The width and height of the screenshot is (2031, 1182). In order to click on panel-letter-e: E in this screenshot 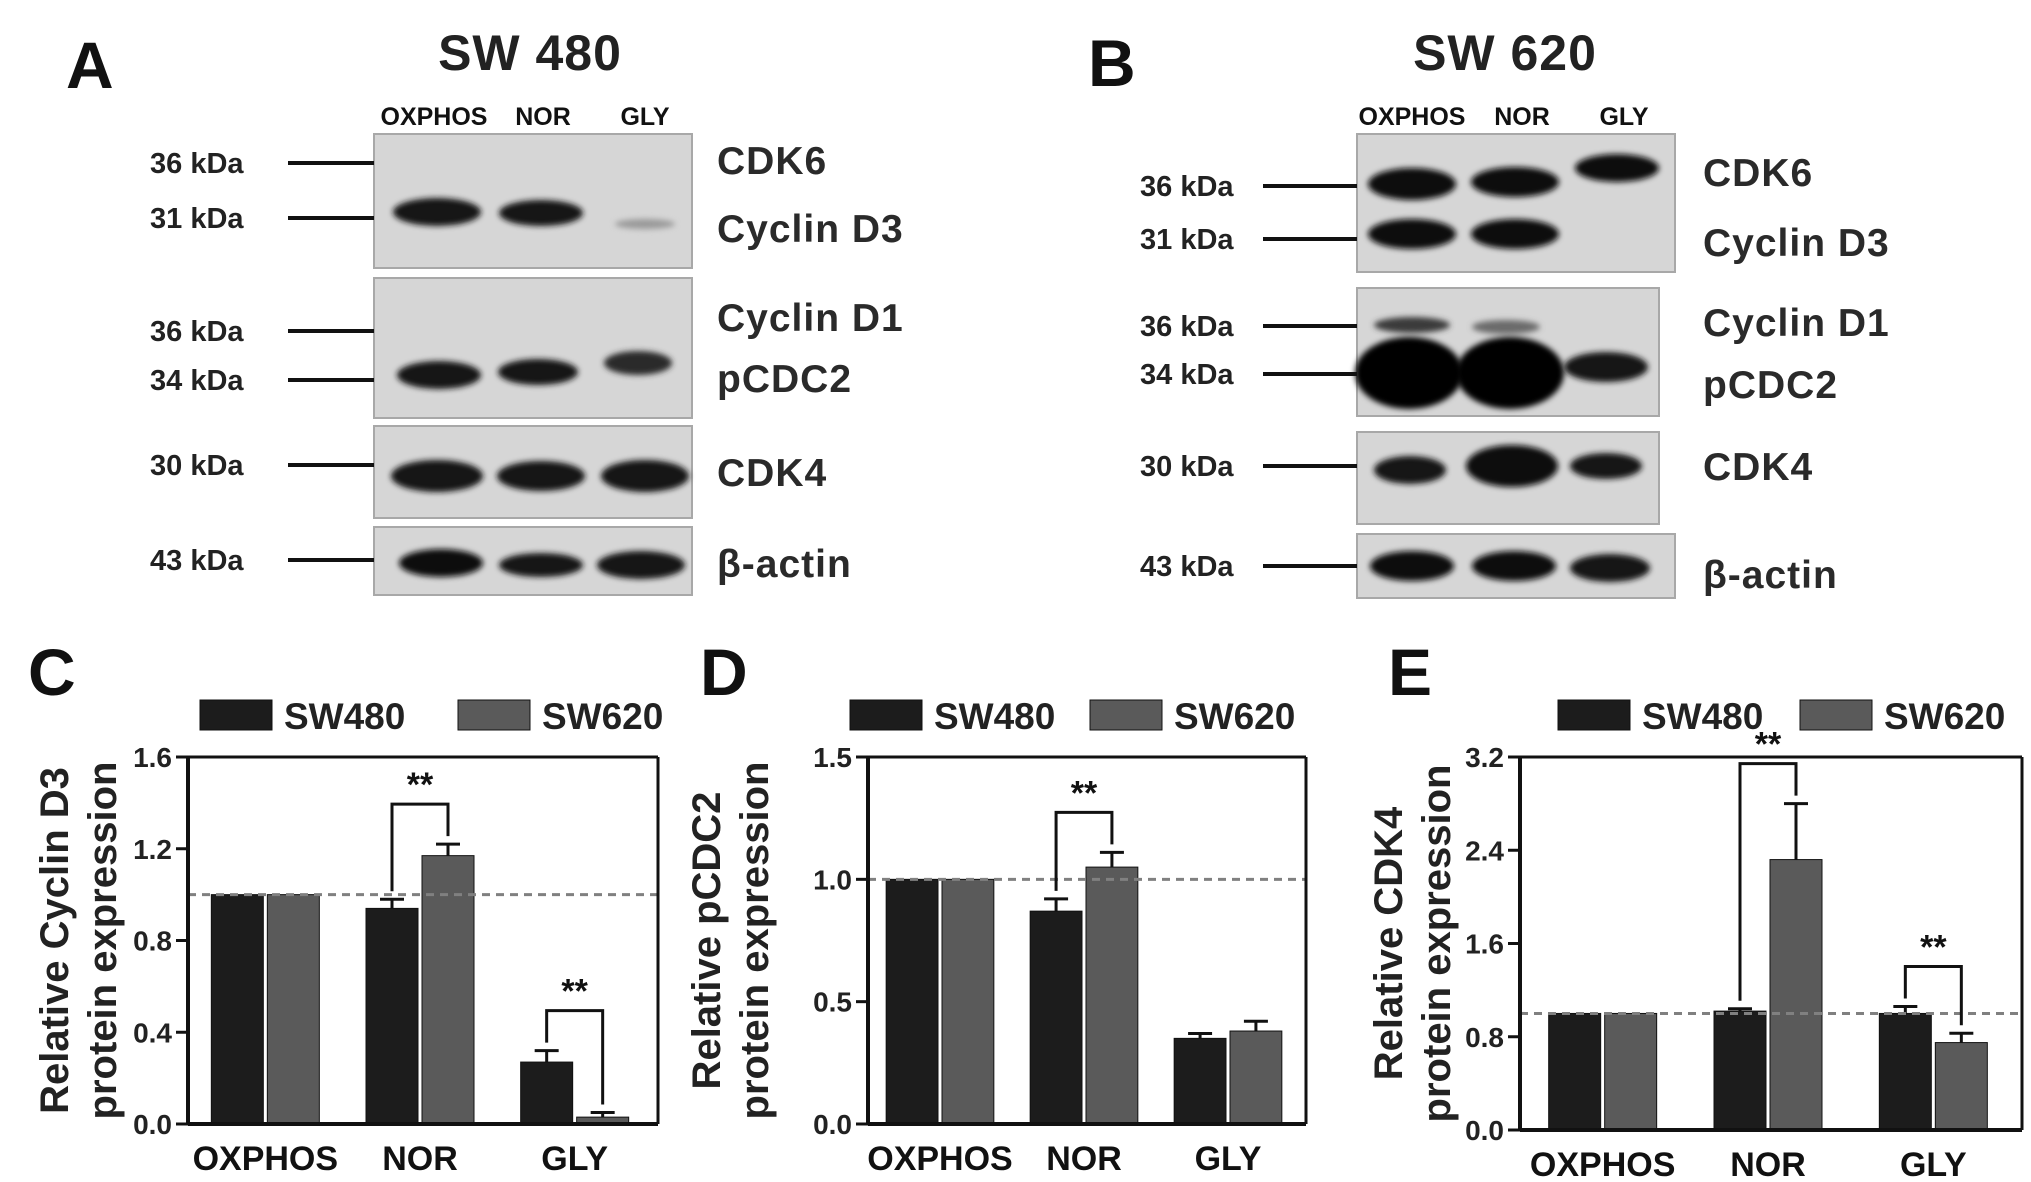, I will do `click(1410, 672)`.